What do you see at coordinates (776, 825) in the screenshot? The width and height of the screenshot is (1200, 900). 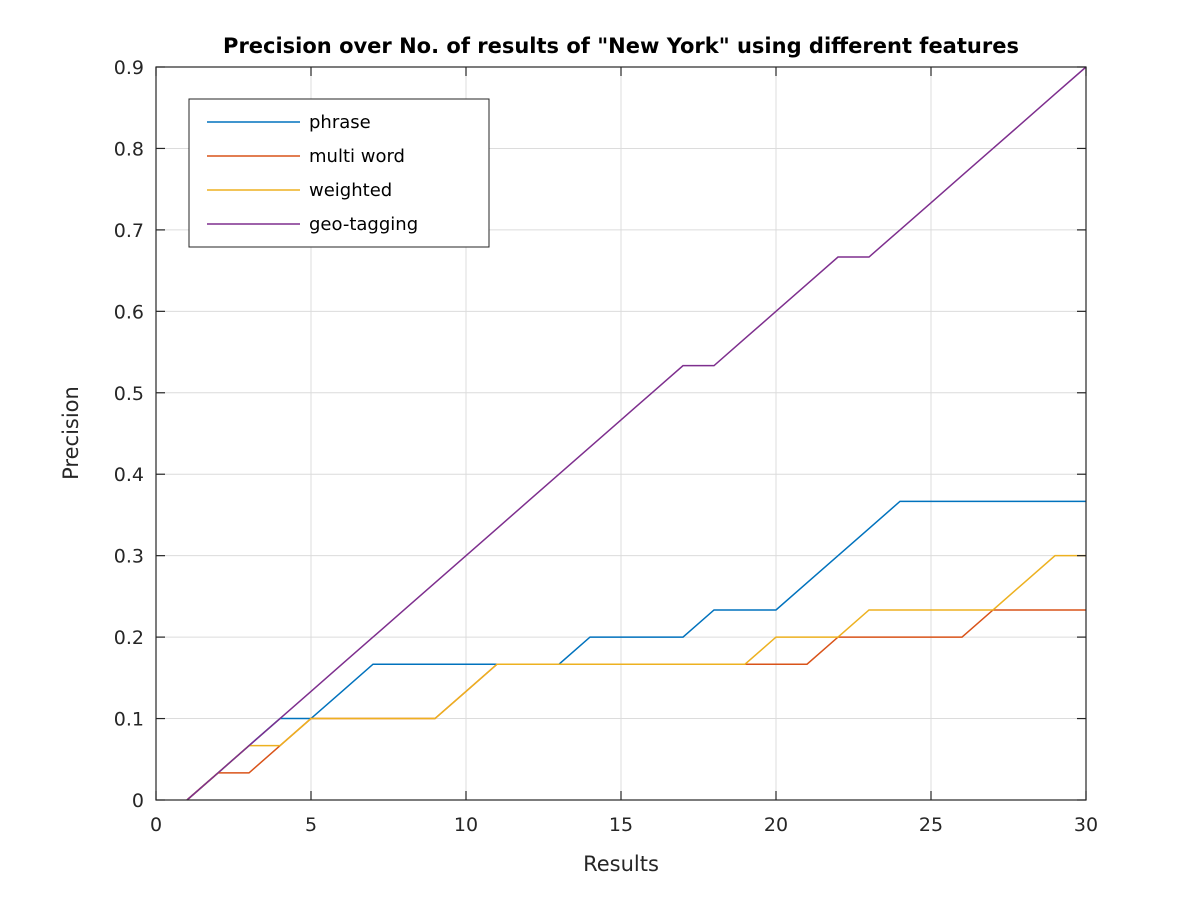 I see `x-tick-label: 20` at bounding box center [776, 825].